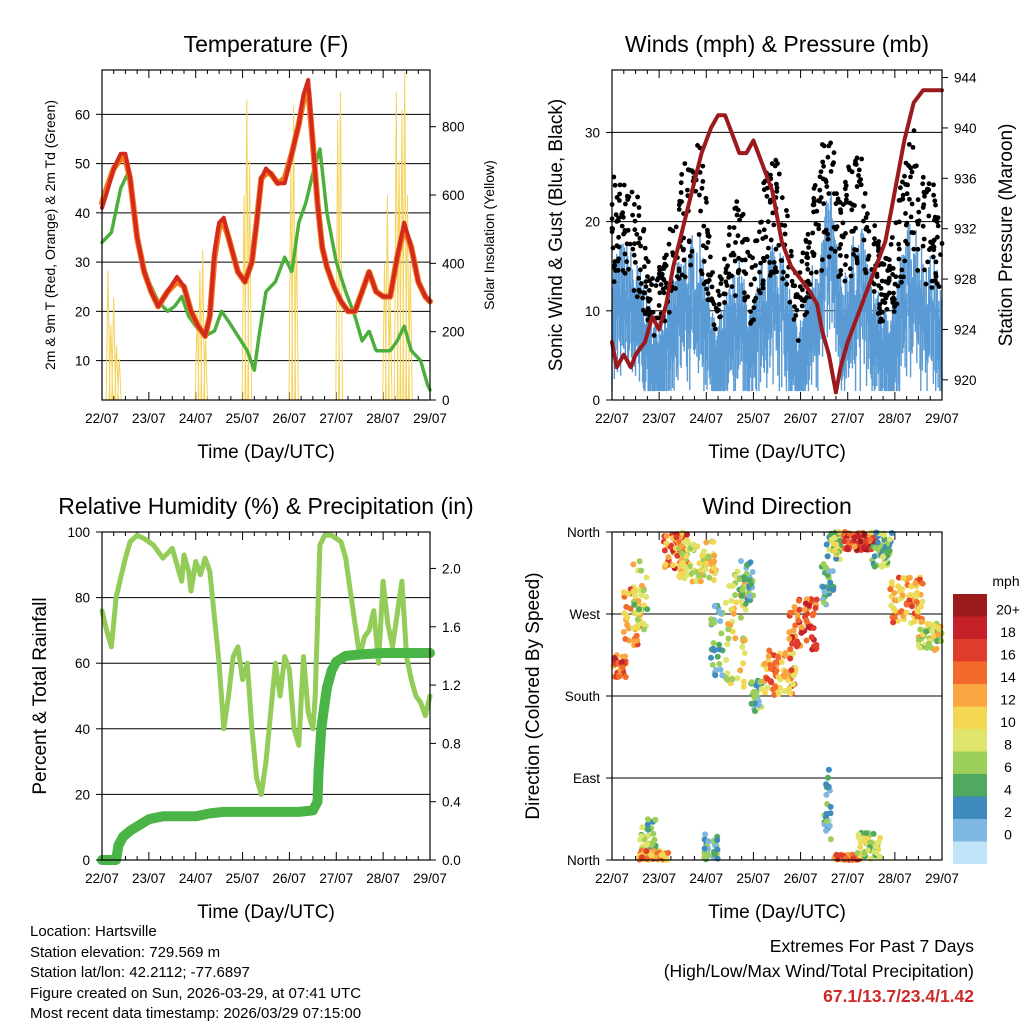 The height and width of the screenshot is (1025, 1024). Describe the element at coordinates (801, 418) in the screenshot. I see `winds-xtick-label: 26/07` at that location.